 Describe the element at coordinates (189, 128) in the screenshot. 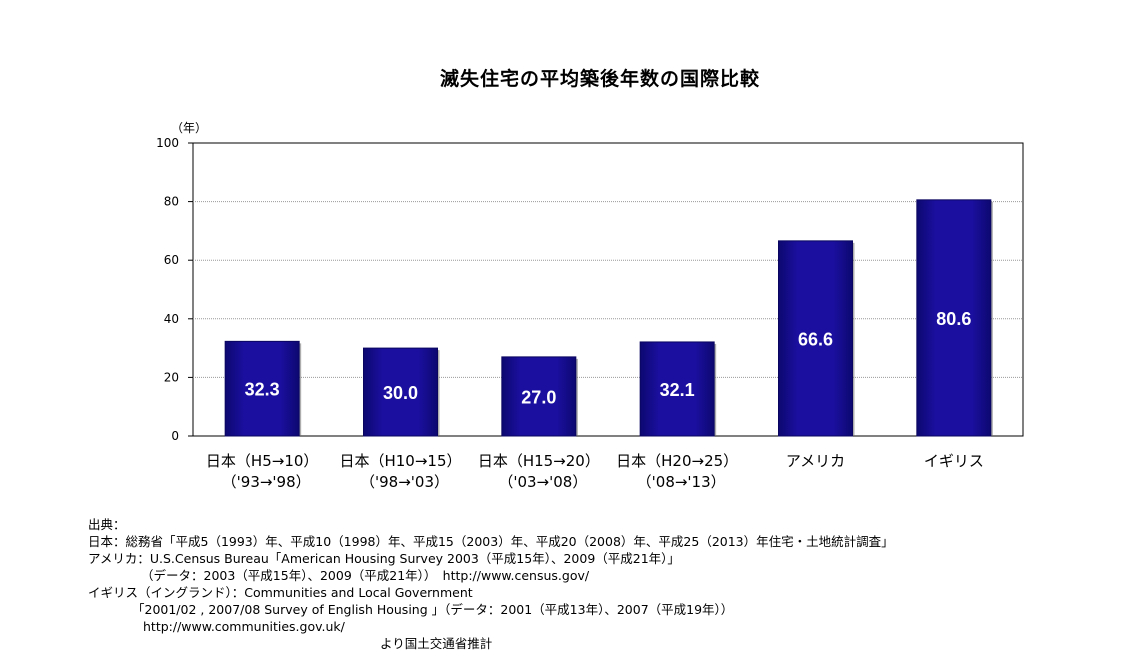

I see `y-axis-unit: （年）` at that location.